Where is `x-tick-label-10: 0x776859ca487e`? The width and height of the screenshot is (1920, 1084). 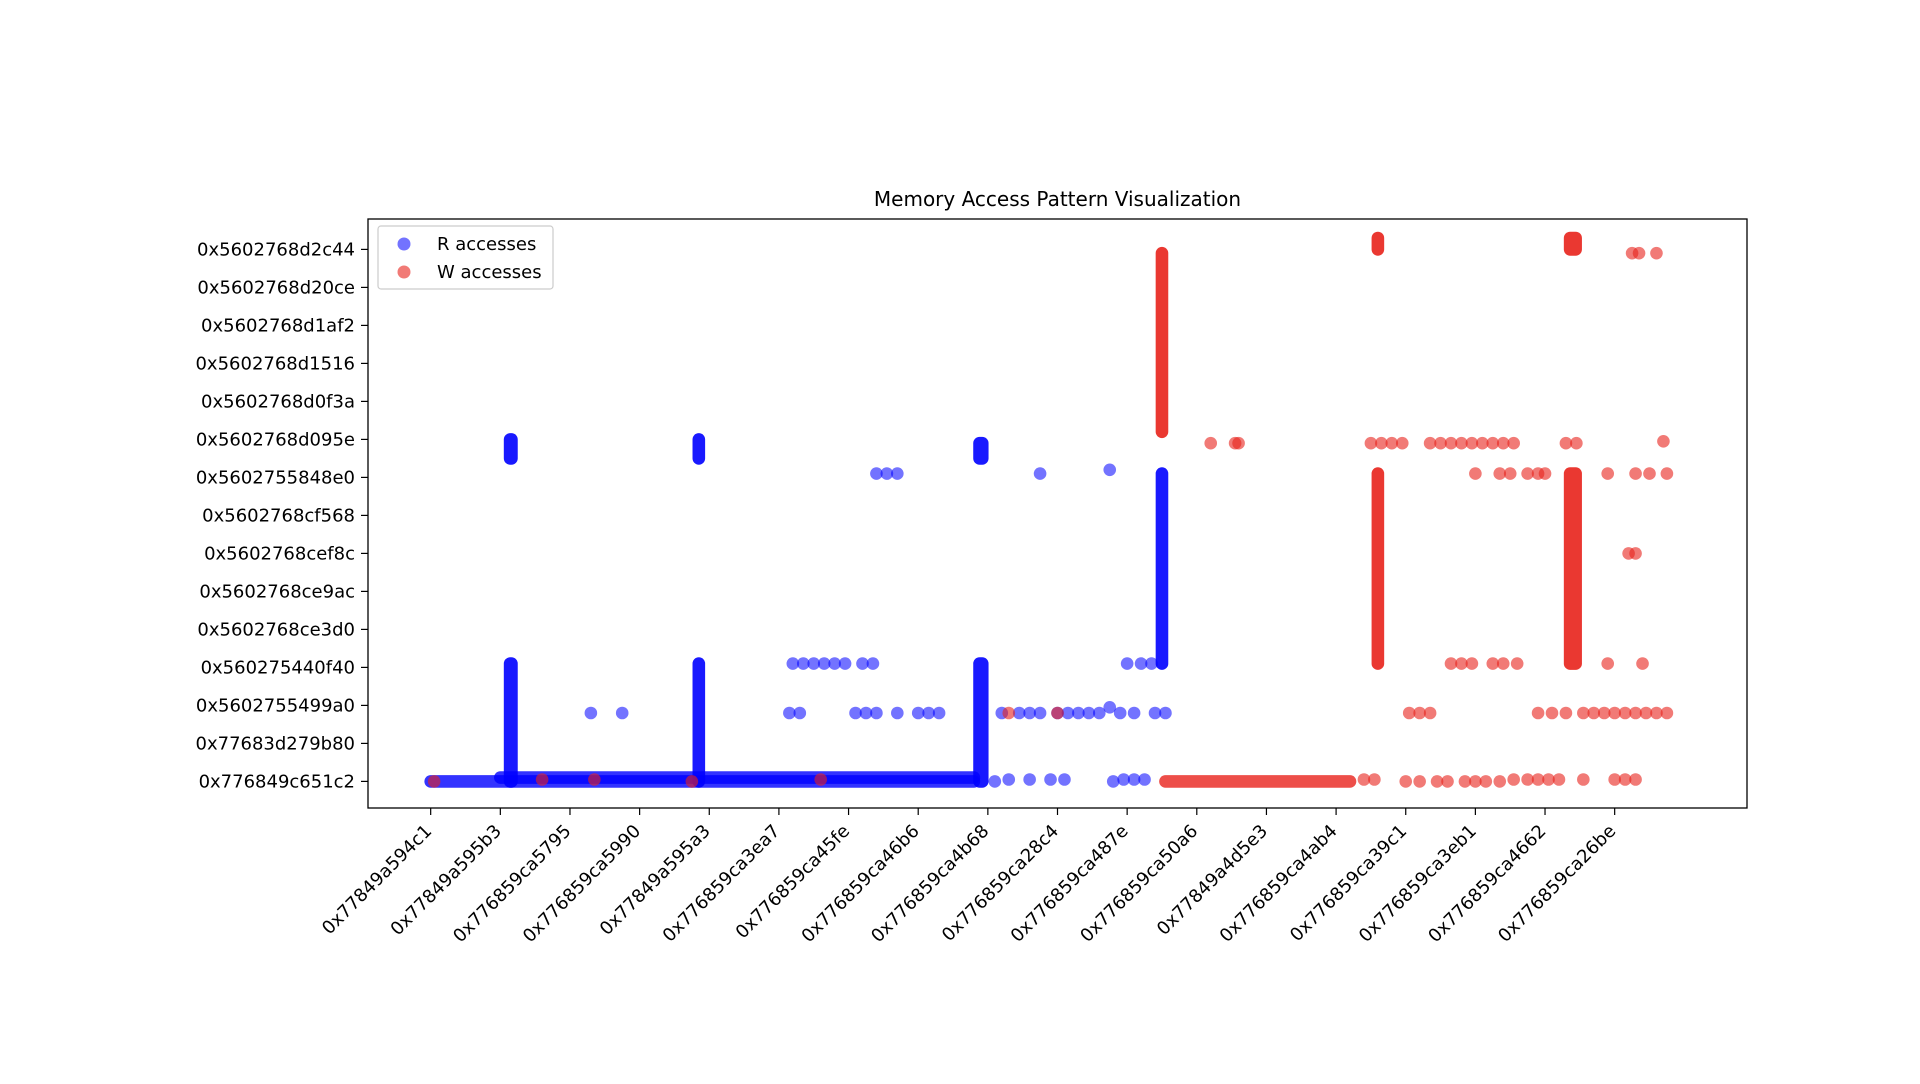 x-tick-label-10: 0x776859ca487e is located at coordinates (1070, 884).